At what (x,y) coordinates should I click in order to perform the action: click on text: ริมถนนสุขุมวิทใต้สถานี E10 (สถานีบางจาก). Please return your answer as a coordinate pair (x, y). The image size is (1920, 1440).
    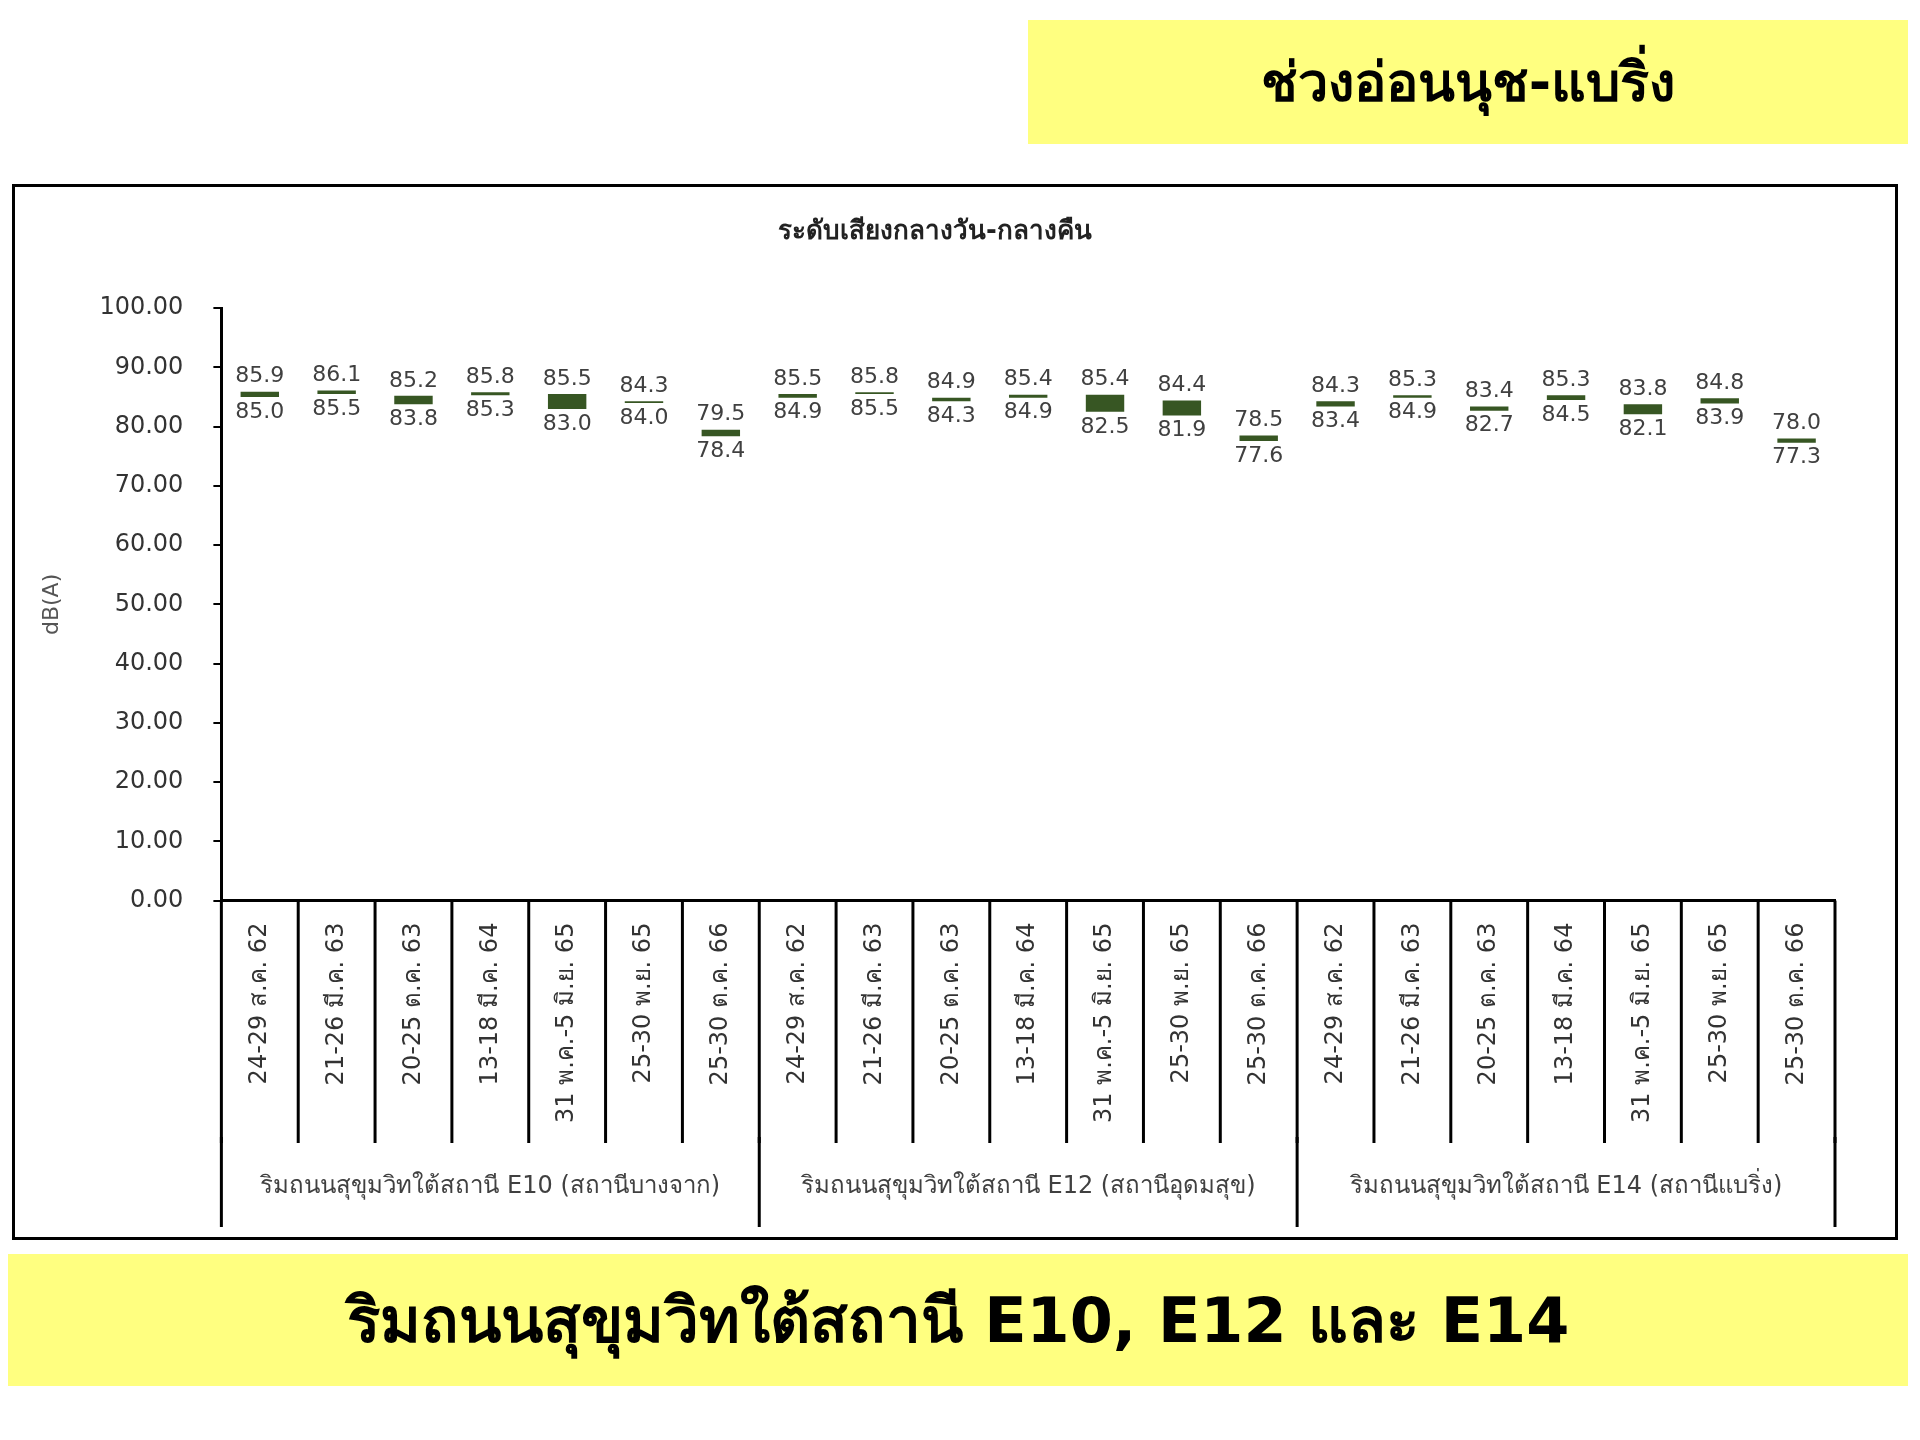
    Looking at the image, I should click on (490, 1186).